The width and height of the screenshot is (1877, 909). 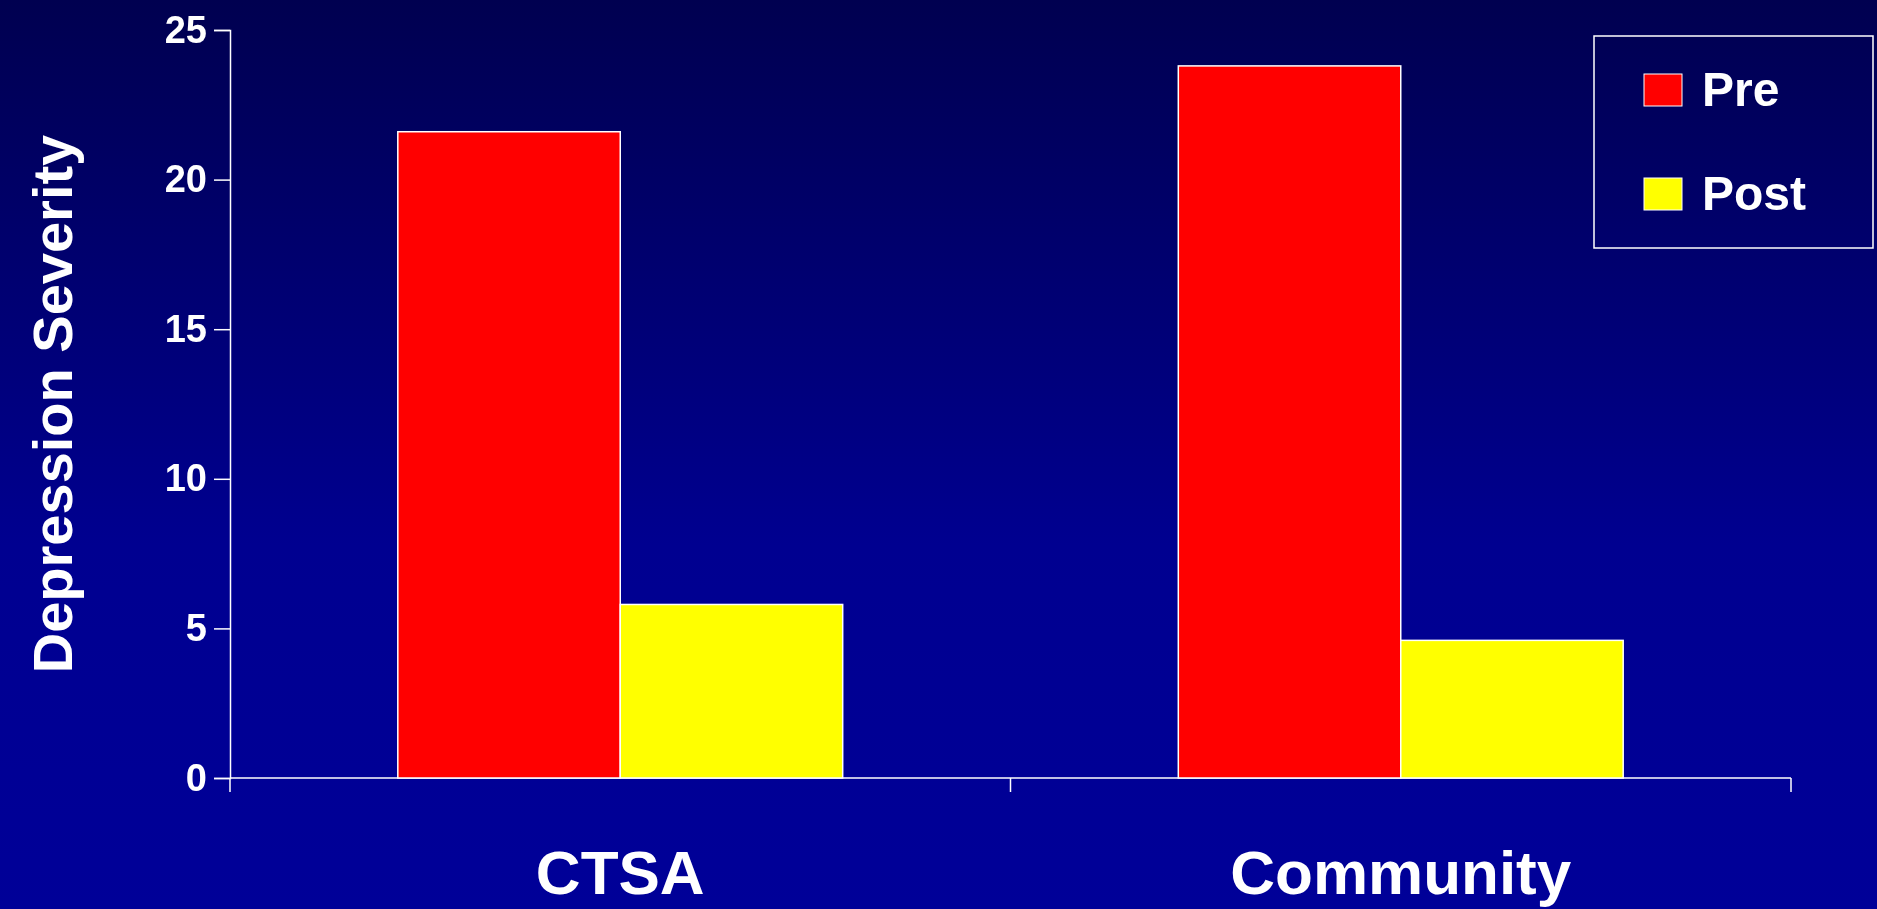 I want to click on x-tick-label: Community, so click(x=1401, y=872).